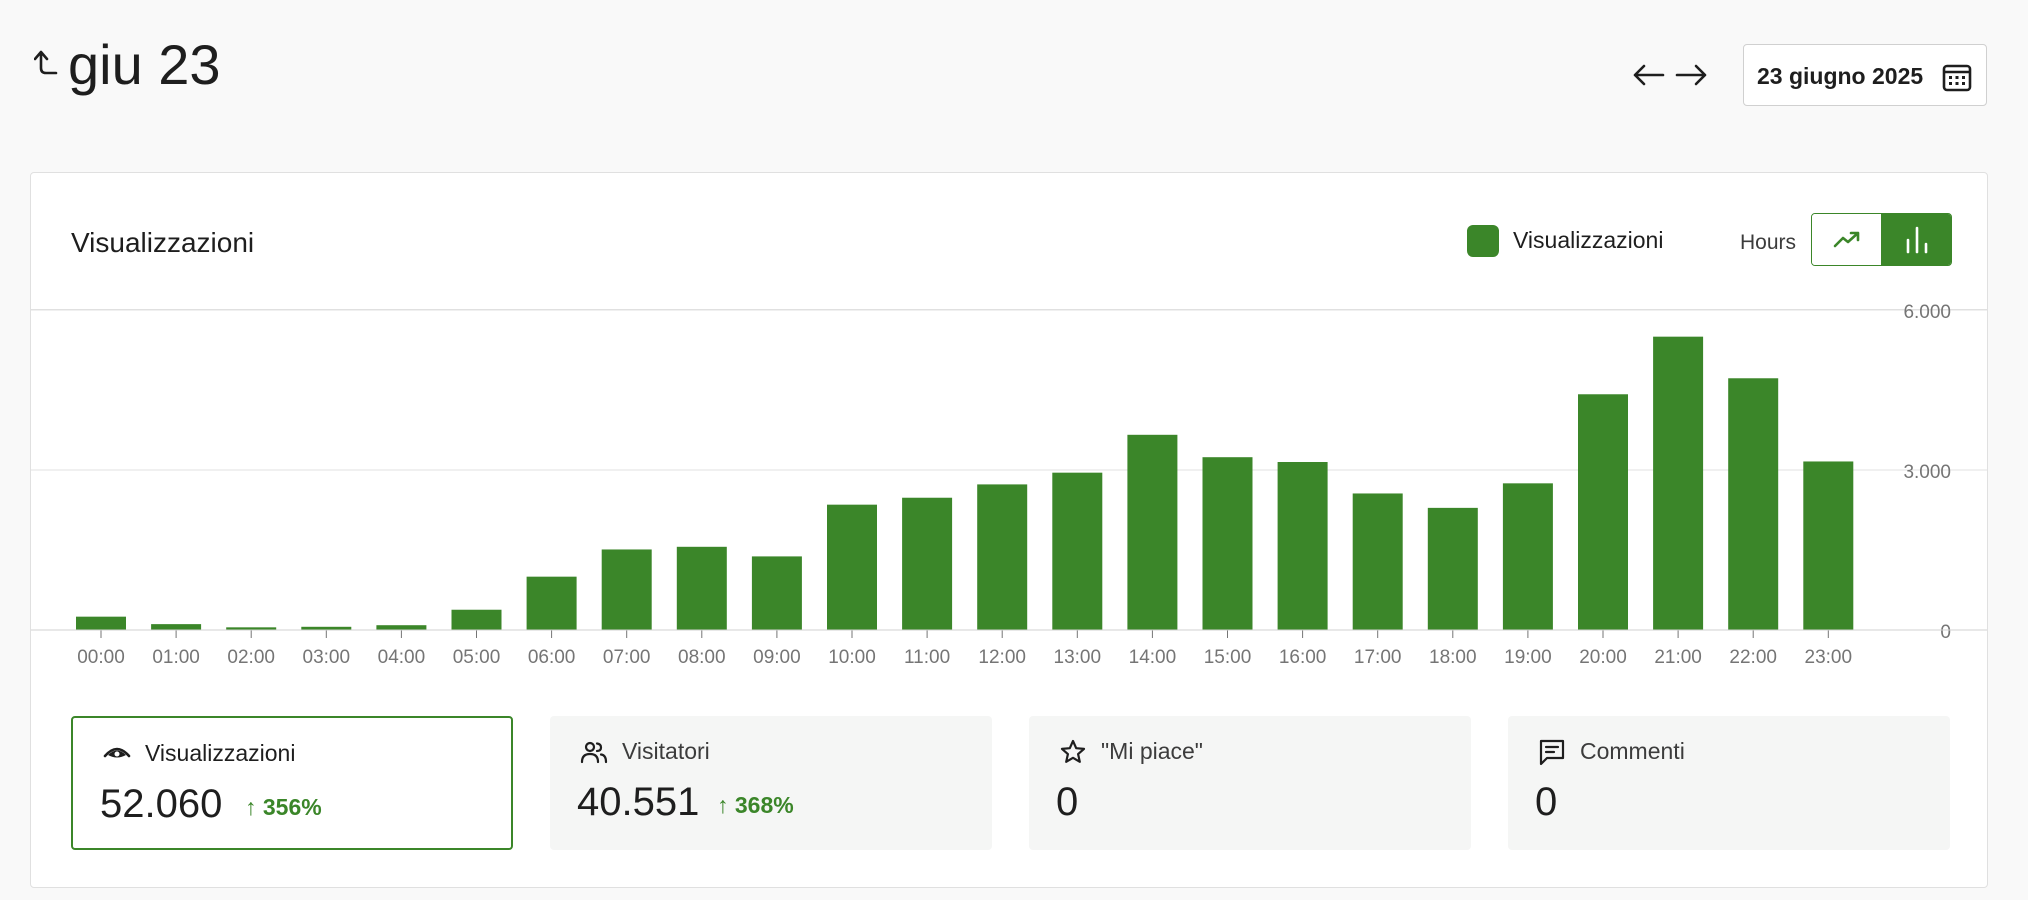 This screenshot has height=900, width=2028. What do you see at coordinates (666, 751) in the screenshot?
I see `stat-label: Visitatori` at bounding box center [666, 751].